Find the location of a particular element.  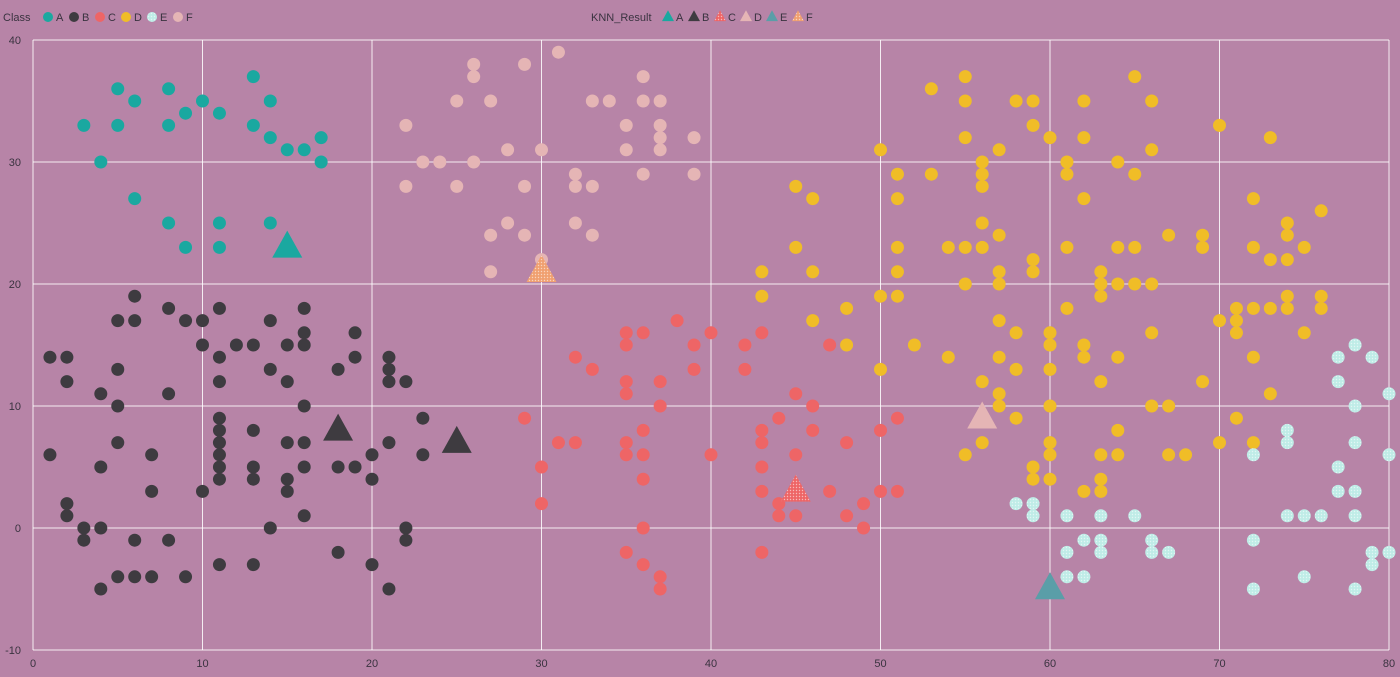

legend-label-d: D is located at coordinates (758, 18).